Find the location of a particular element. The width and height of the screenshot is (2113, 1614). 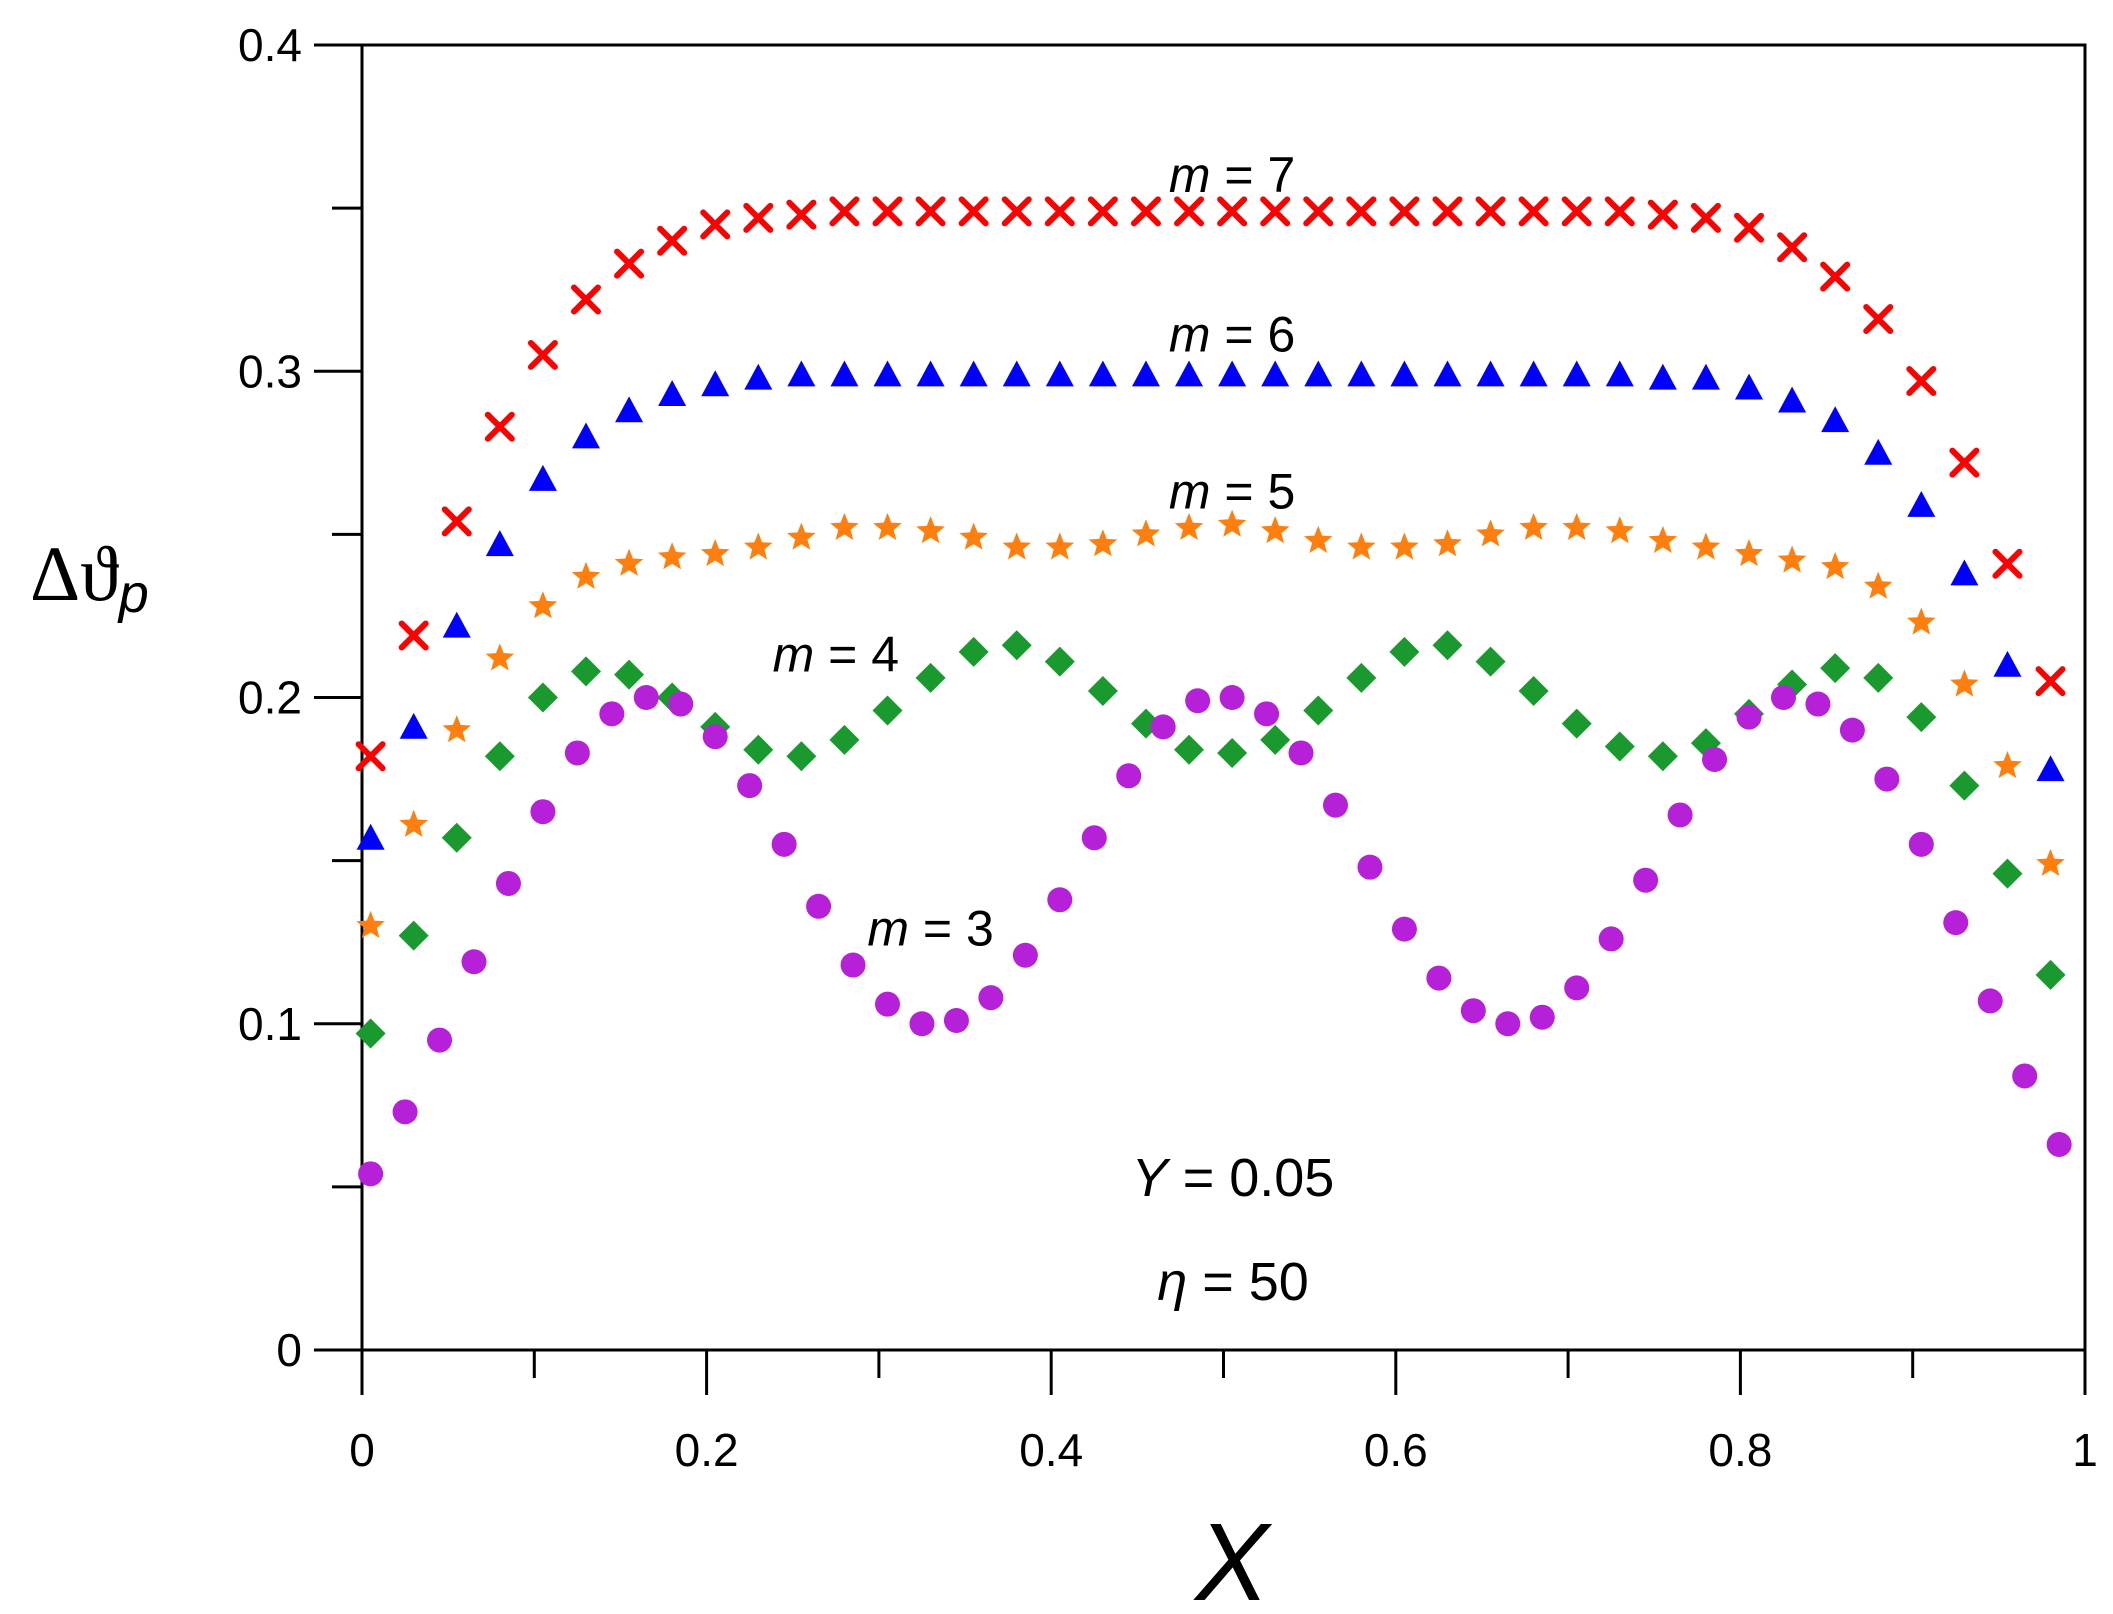

series-label-value: = 6 is located at coordinates (1253, 335).